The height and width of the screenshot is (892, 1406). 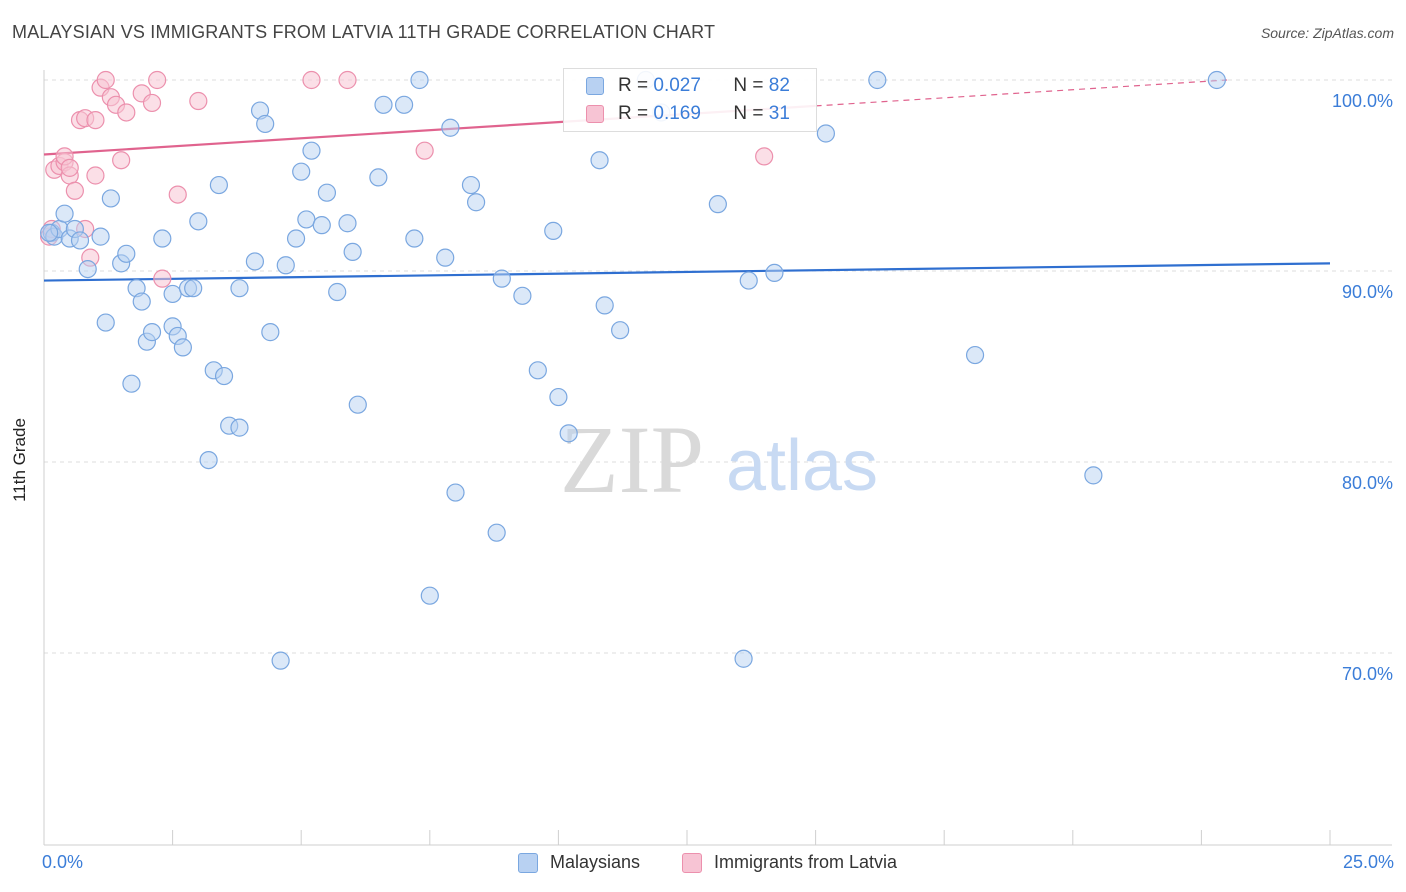 I want to click on y-tick-label-70: 70.0%, so click(x=1367, y=674).